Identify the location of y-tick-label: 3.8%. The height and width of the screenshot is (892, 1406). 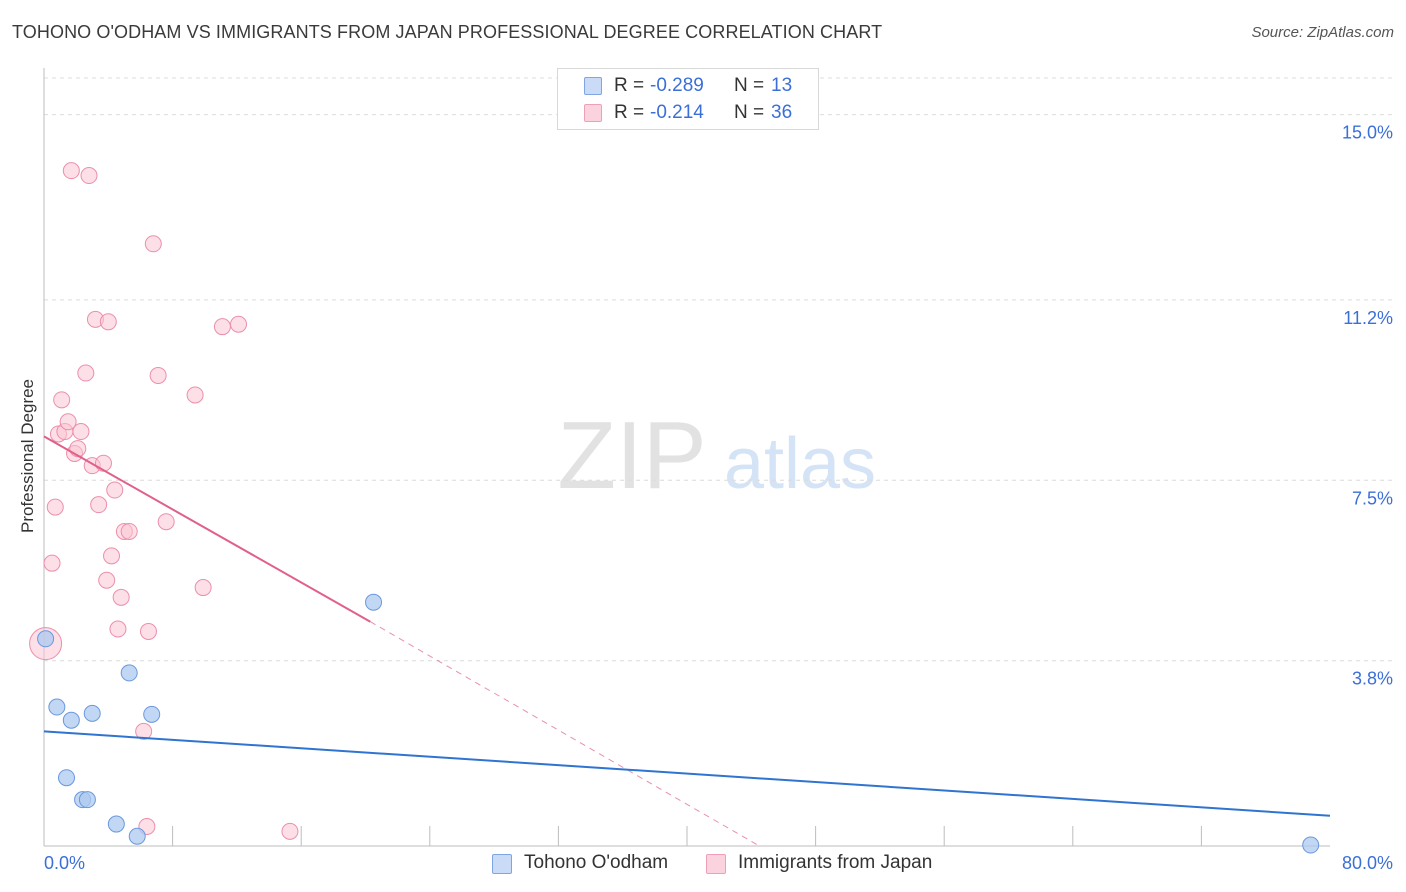
(1372, 679).